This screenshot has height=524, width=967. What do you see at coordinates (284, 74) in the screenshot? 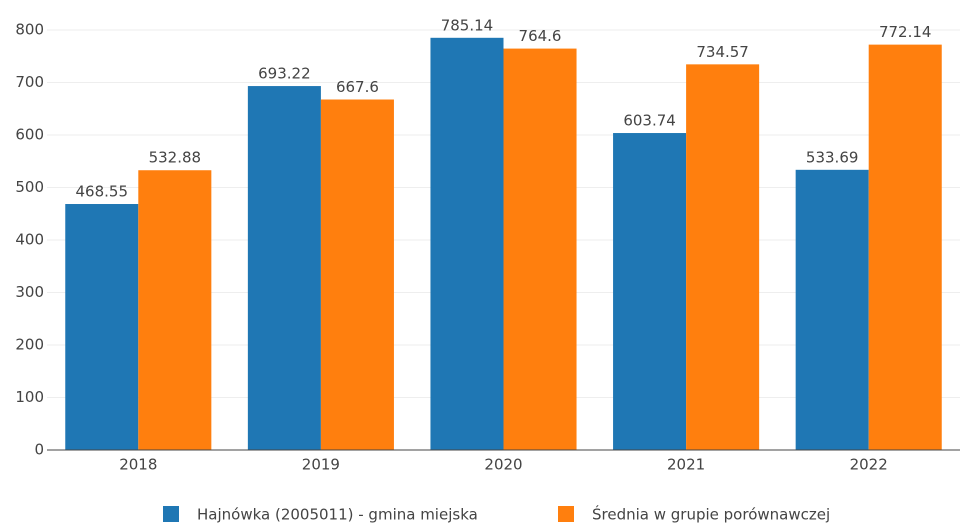
I see `data-label: 693.22` at bounding box center [284, 74].